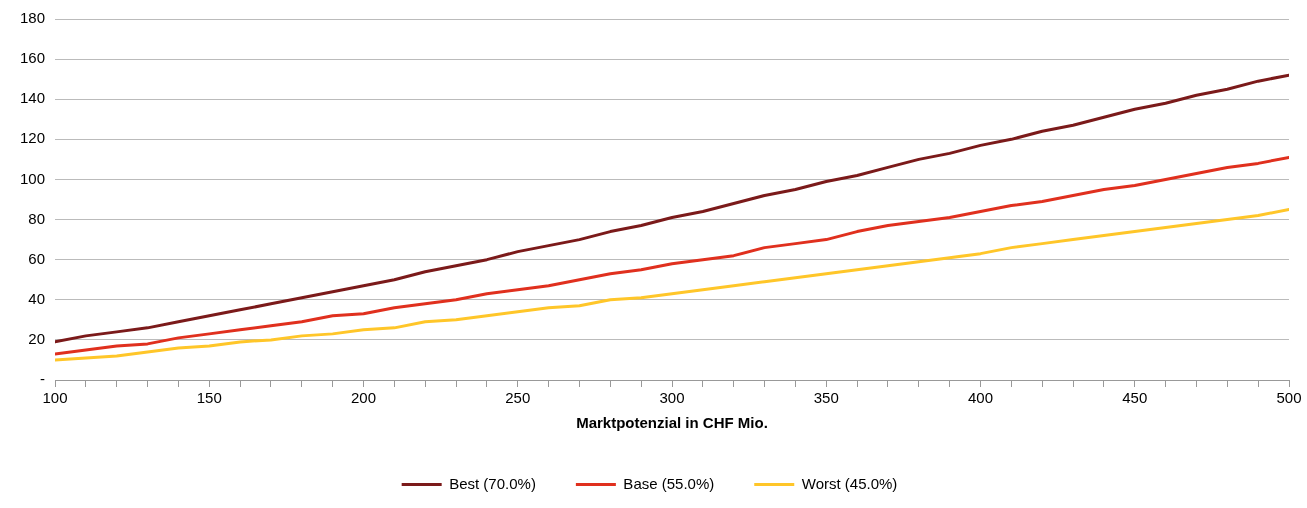 The height and width of the screenshot is (508, 1307). Describe the element at coordinates (37, 298) in the screenshot. I see `y-tick-label: 40` at that location.